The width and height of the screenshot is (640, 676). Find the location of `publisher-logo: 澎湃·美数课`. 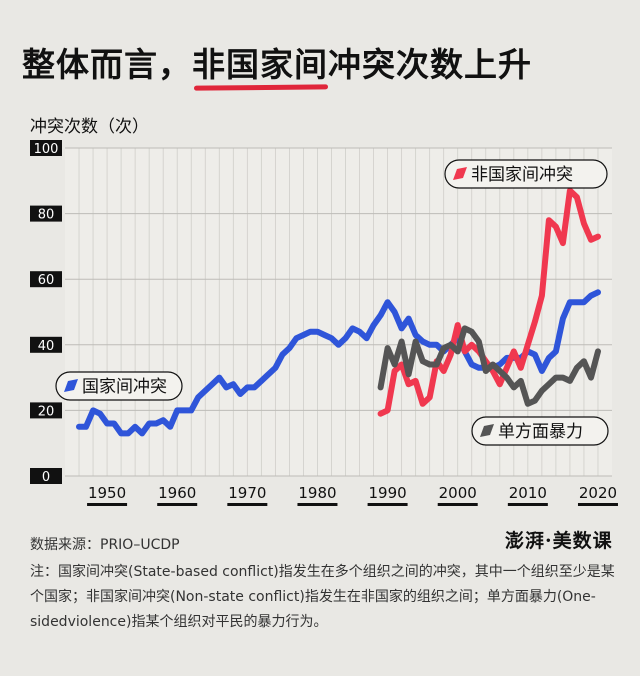

publisher-logo: 澎湃·美数课 is located at coordinates (559, 541).